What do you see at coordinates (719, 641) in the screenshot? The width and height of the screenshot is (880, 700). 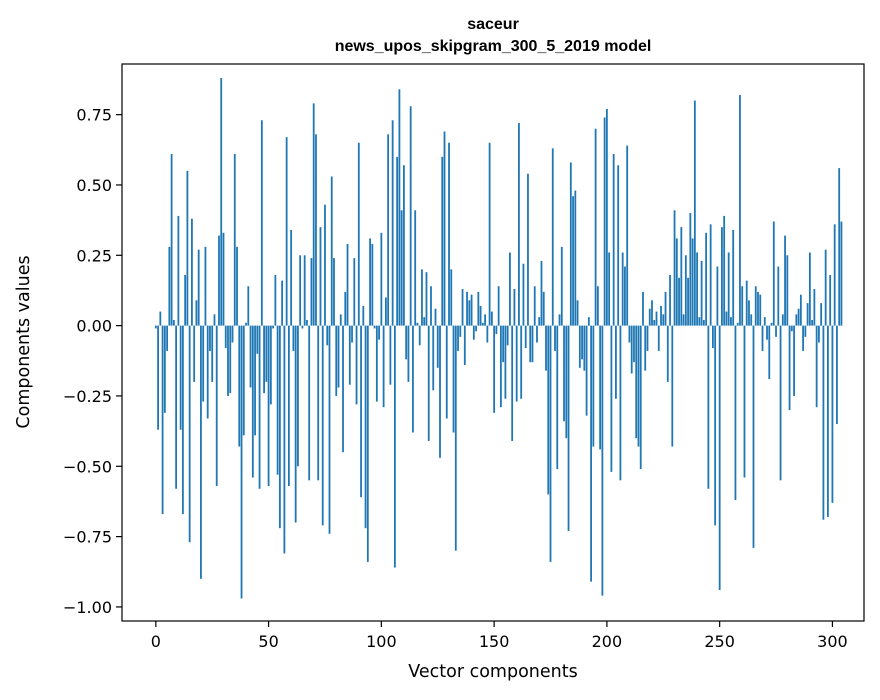 I see `x-tick-label: 250` at bounding box center [719, 641].